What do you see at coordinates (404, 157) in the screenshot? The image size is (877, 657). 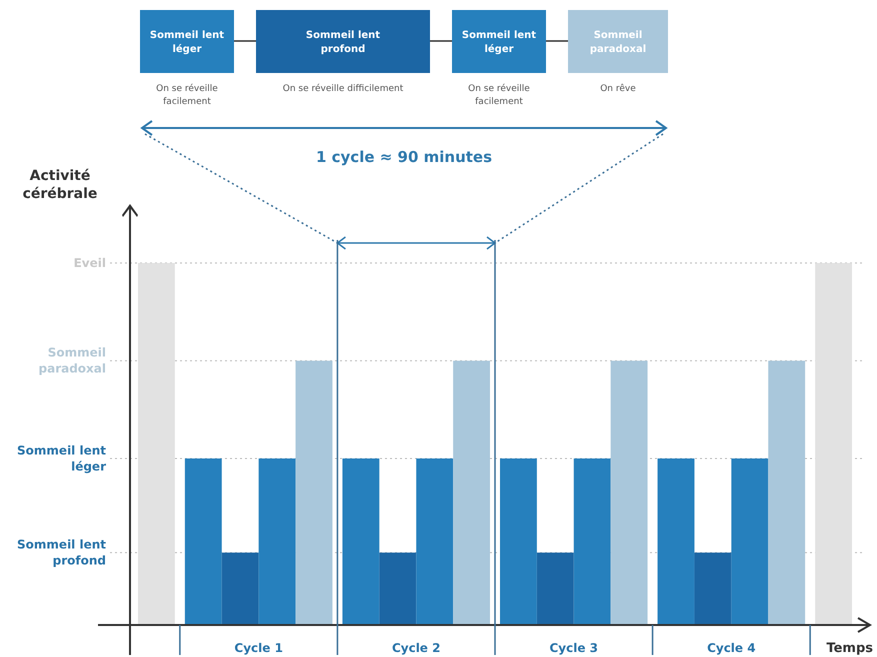 I see `text: 1 cycle ≈ 90 minutes` at bounding box center [404, 157].